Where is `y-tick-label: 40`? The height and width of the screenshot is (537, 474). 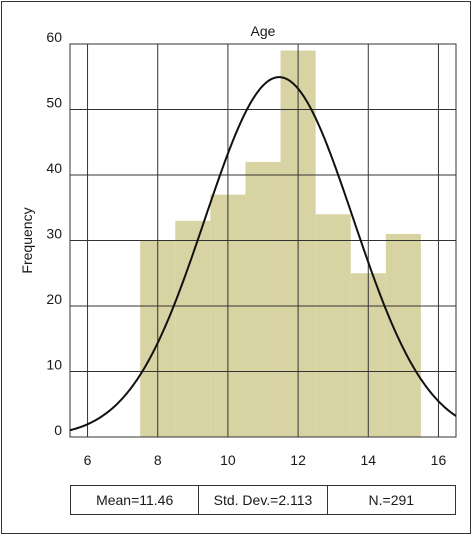 y-tick-label: 40 is located at coordinates (54, 168).